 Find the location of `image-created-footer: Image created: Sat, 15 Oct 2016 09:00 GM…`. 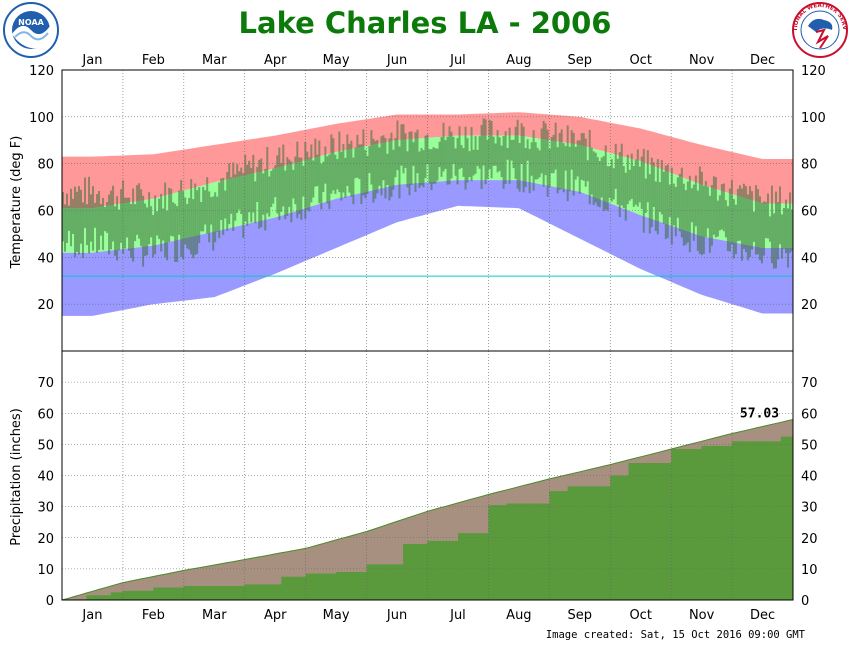

image-created-footer: Image created: Sat, 15 Oct 2016 09:00 GM… is located at coordinates (676, 635).